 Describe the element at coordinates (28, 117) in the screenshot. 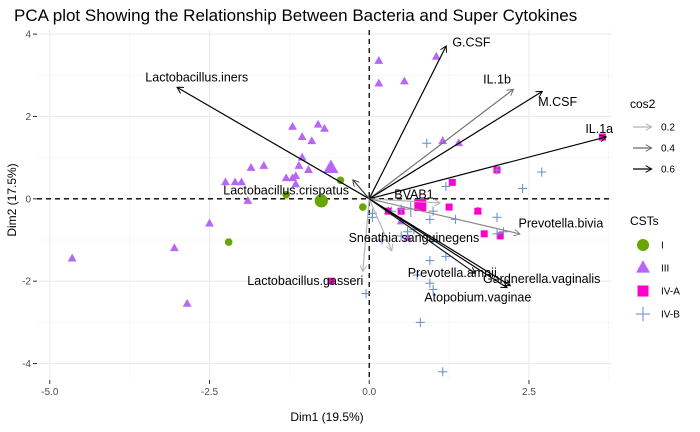

I see `y-tick-label: 2` at that location.